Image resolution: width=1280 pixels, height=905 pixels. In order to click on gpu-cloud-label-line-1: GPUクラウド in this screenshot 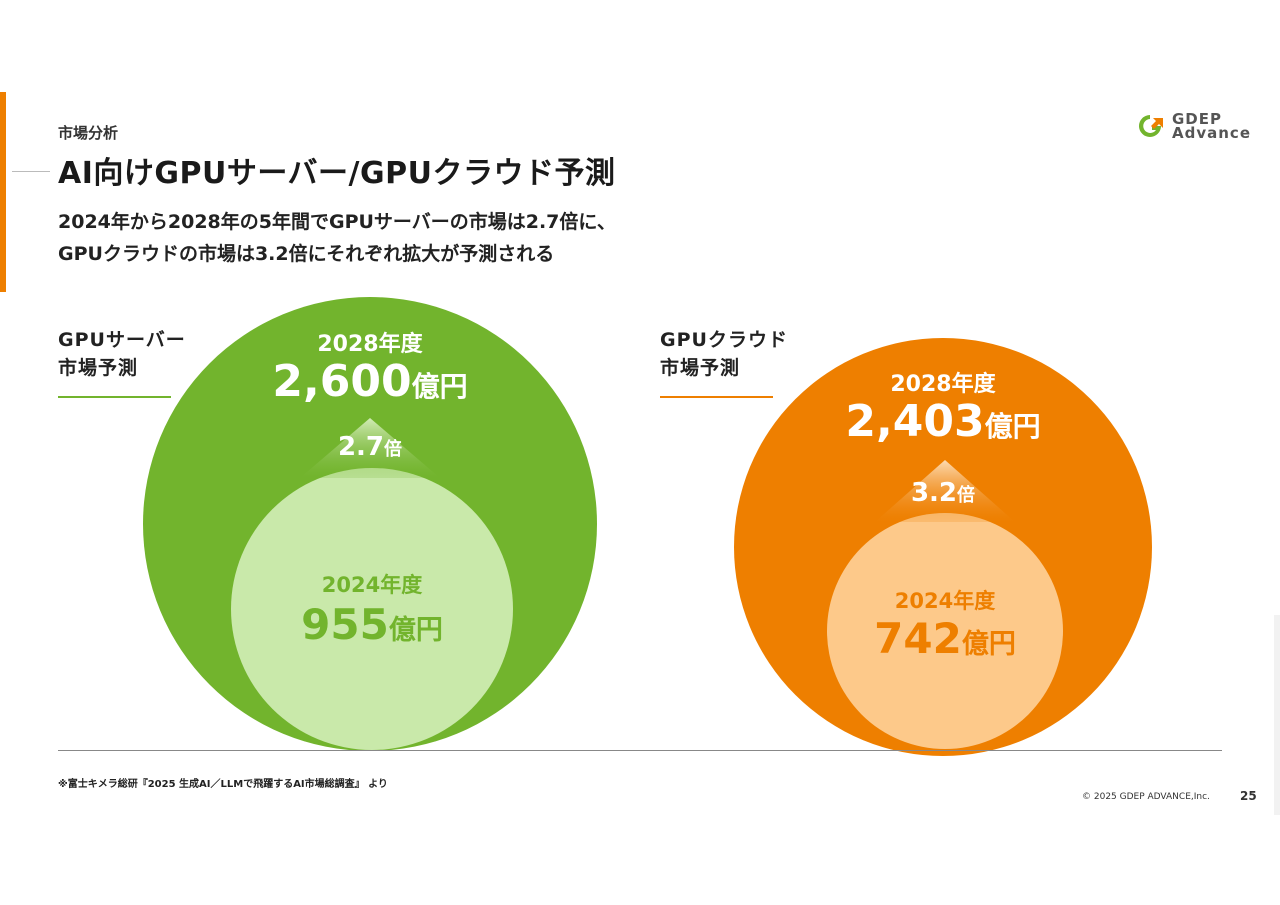, I will do `click(724, 340)`.